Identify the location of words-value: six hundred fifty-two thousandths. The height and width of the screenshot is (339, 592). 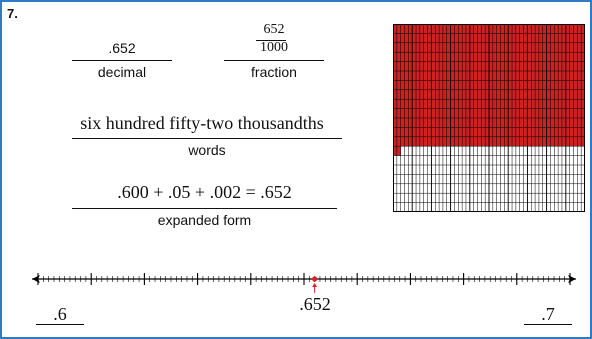
(202, 123).